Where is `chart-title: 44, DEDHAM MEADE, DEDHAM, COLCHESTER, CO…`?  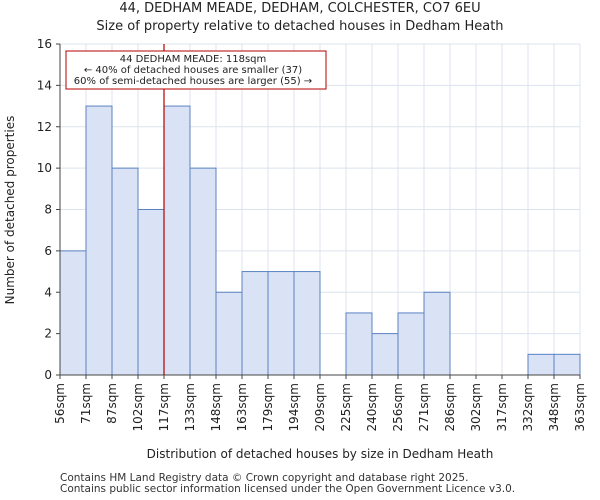
chart-title: 44, DEDHAM MEADE, DEDHAM, COLCHESTER, CO… is located at coordinates (300, 8).